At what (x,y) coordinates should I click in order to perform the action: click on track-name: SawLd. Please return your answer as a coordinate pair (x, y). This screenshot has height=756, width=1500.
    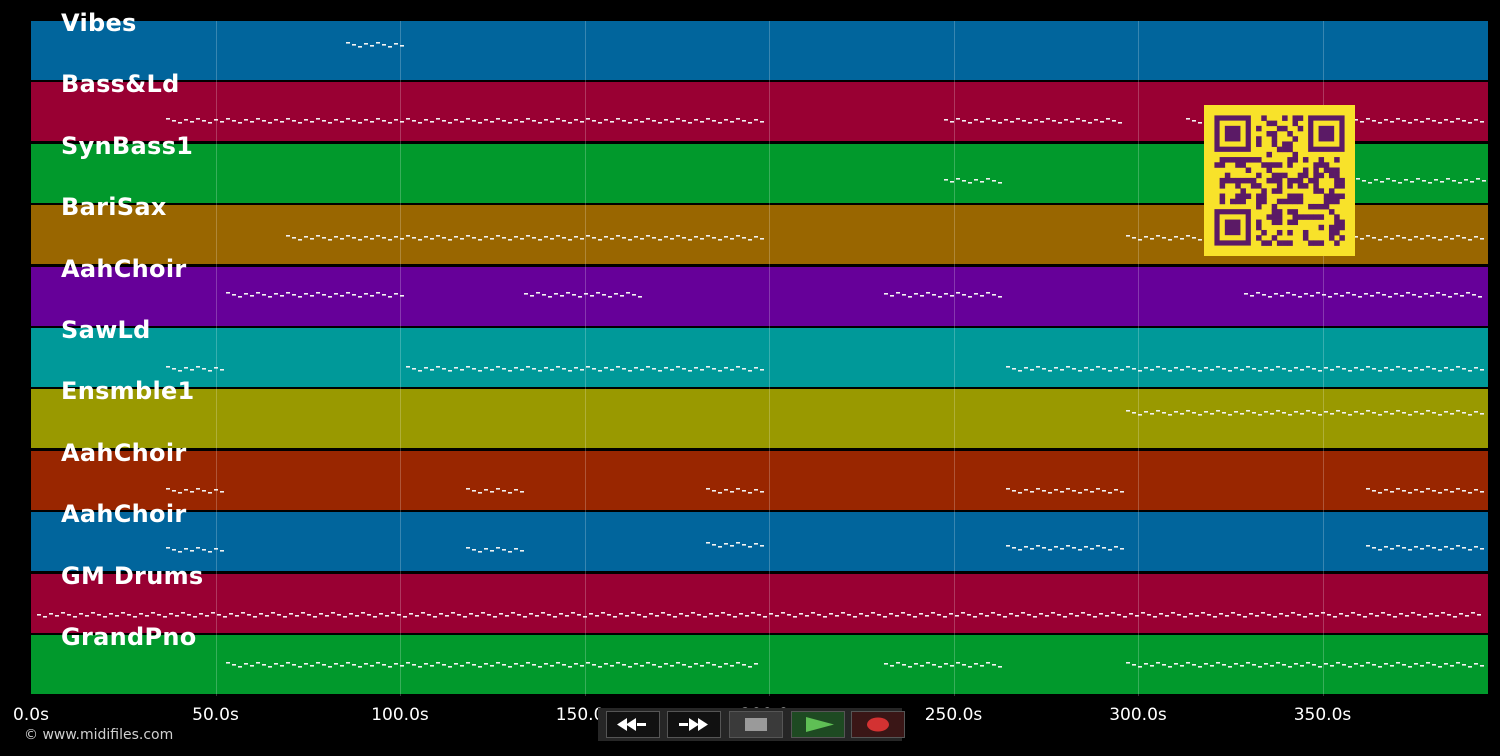
    Looking at the image, I should click on (106, 330).